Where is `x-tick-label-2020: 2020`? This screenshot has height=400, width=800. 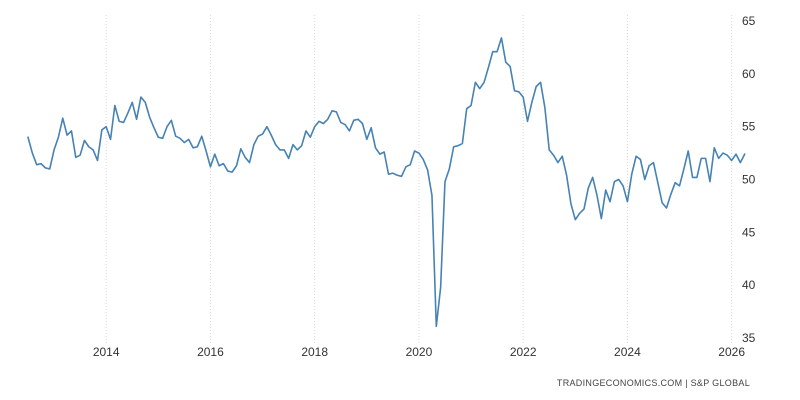 x-tick-label-2020: 2020 is located at coordinates (419, 352).